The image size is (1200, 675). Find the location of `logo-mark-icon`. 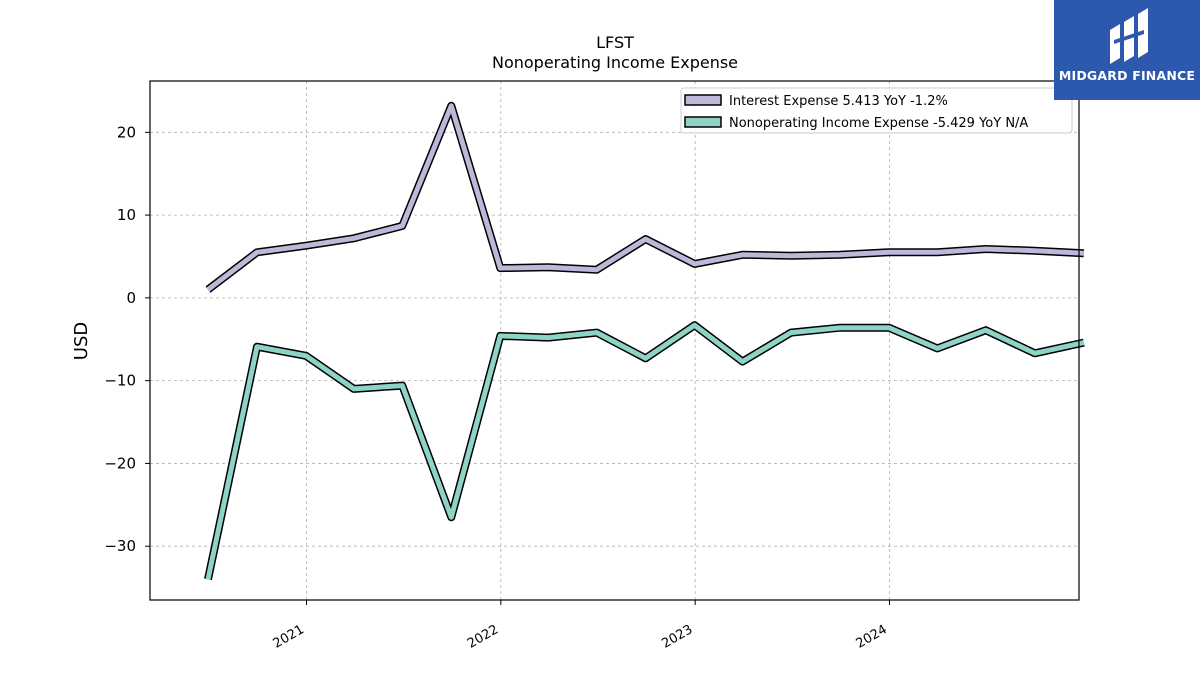

logo-mark-icon is located at coordinates (1129, 36).